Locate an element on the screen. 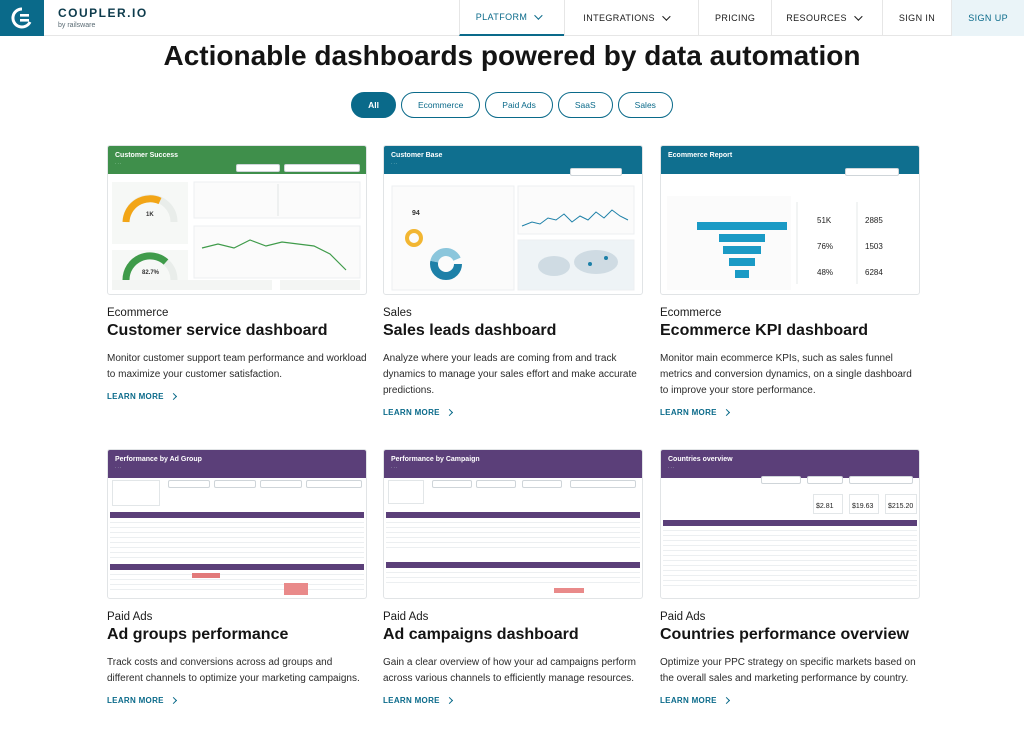  nav-item-sign-up: SIGN UP is located at coordinates (987, 18).